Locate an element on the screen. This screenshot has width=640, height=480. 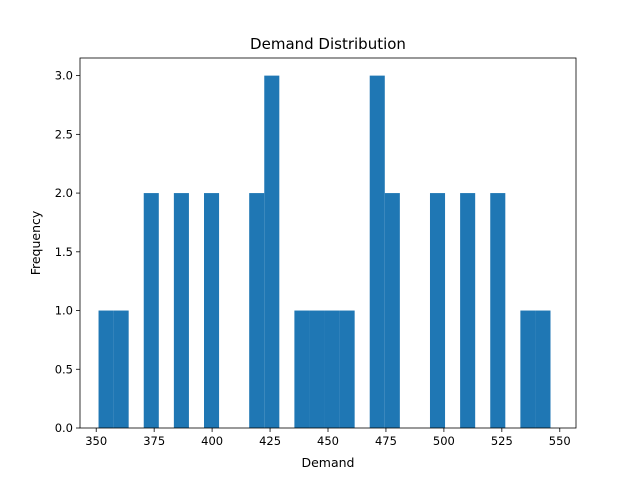
x-tick-label: 450 is located at coordinates (328, 441).